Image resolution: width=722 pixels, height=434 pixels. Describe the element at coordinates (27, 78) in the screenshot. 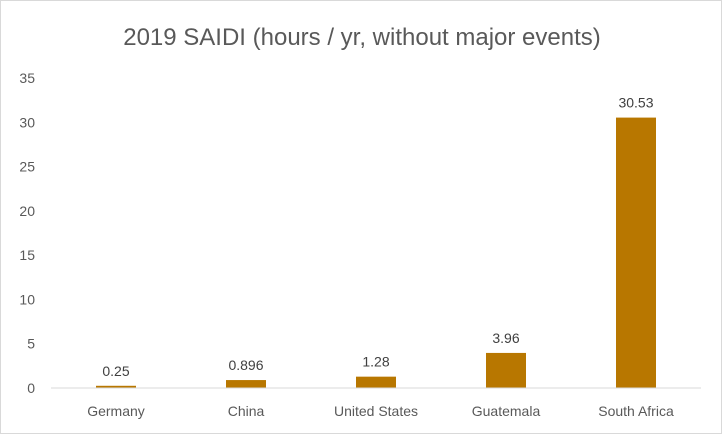

I see `y-tick-label: 35` at that location.